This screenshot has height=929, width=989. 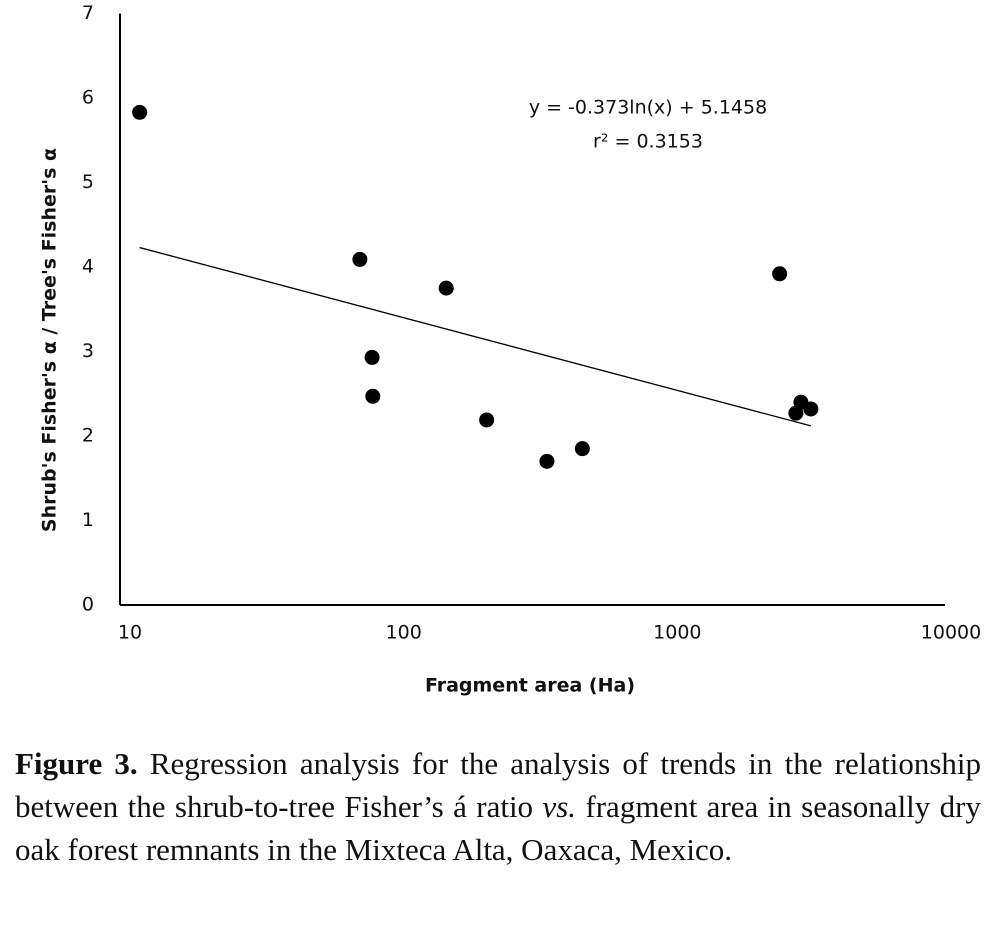 I want to click on caption-emphasis: vs., so click(x=559, y=806).